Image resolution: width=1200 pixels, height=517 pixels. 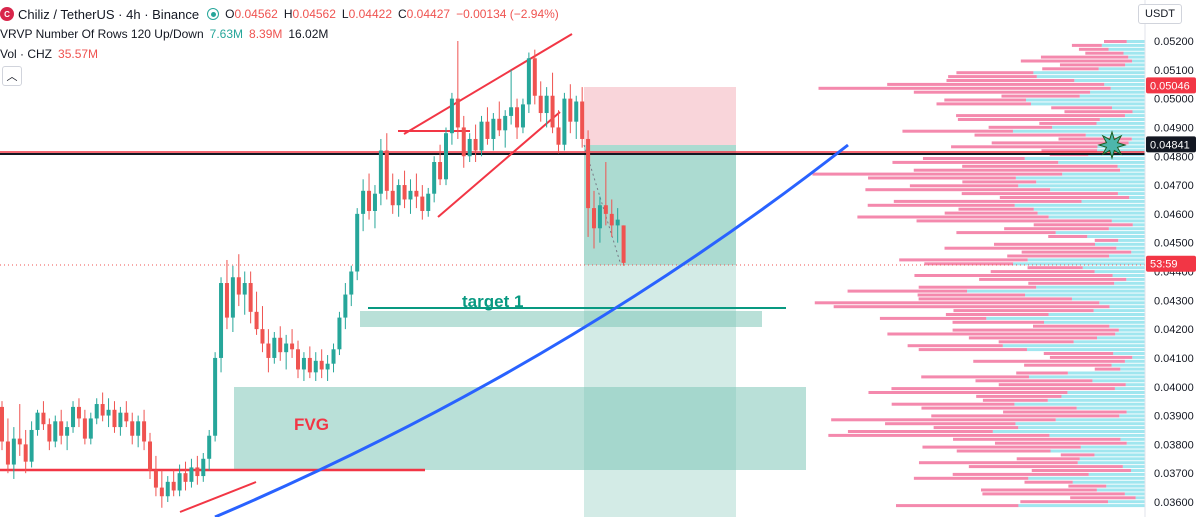 What do you see at coordinates (218, 497) in the screenshot?
I see `small-trend-line` at bounding box center [218, 497].